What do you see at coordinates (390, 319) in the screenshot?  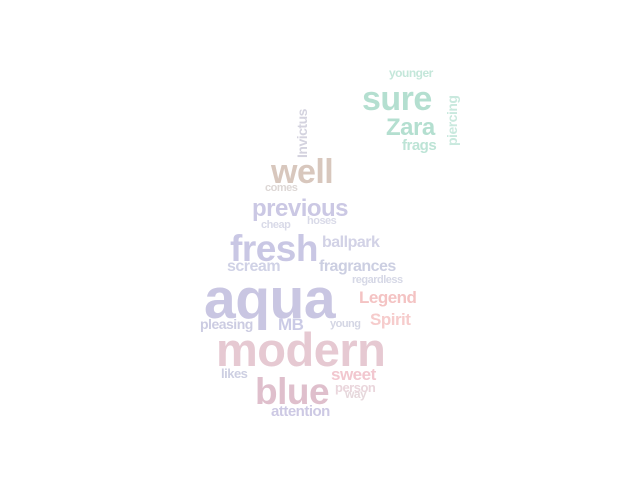 I see `word-spirit: Spirit` at bounding box center [390, 319].